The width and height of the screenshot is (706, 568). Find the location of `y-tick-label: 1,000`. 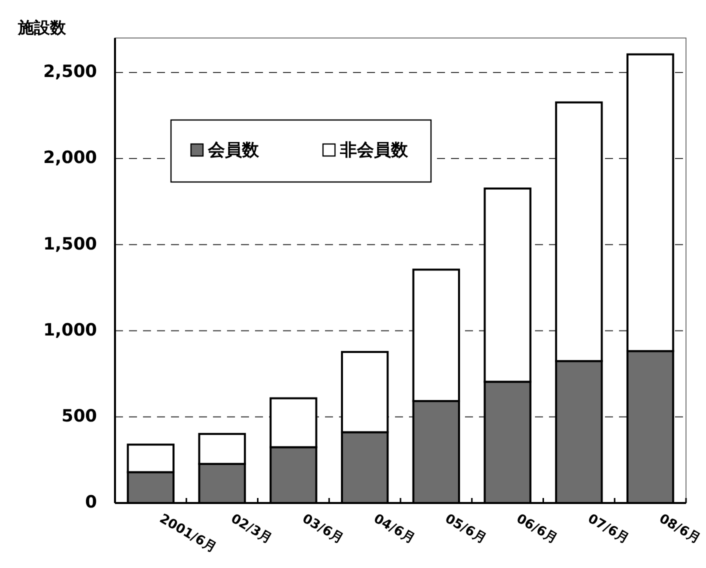

y-tick-label: 1,000 is located at coordinates (70, 330).